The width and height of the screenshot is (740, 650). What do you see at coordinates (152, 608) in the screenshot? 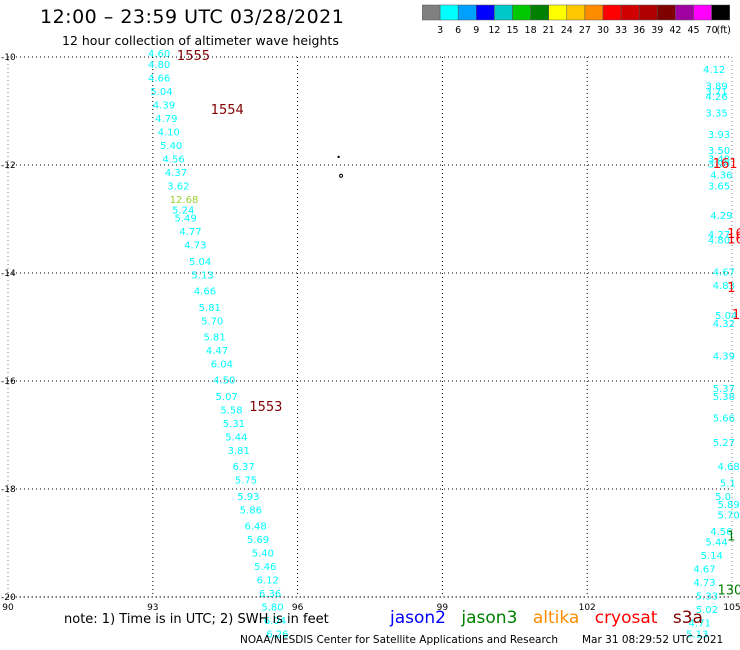
I see `x-tick-label: 93` at bounding box center [152, 608].